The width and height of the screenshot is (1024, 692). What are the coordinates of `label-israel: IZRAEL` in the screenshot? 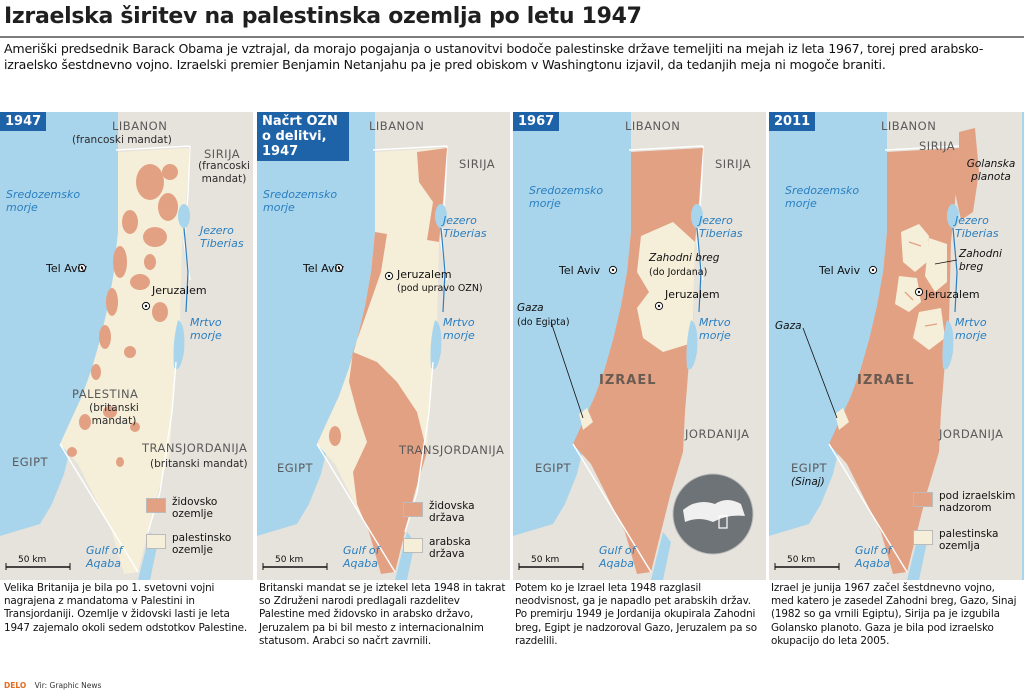 It's located at (628, 380).